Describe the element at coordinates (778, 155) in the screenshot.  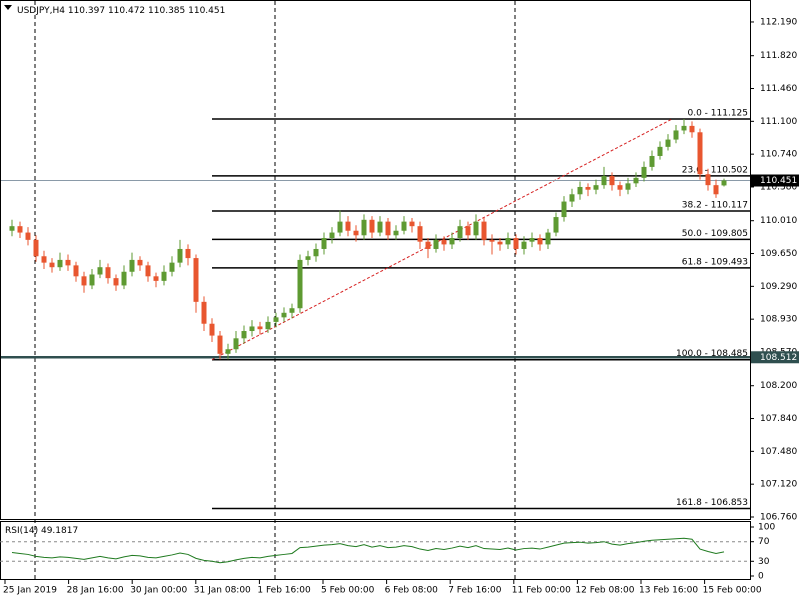
I see `y-tick-label: 110.740` at that location.